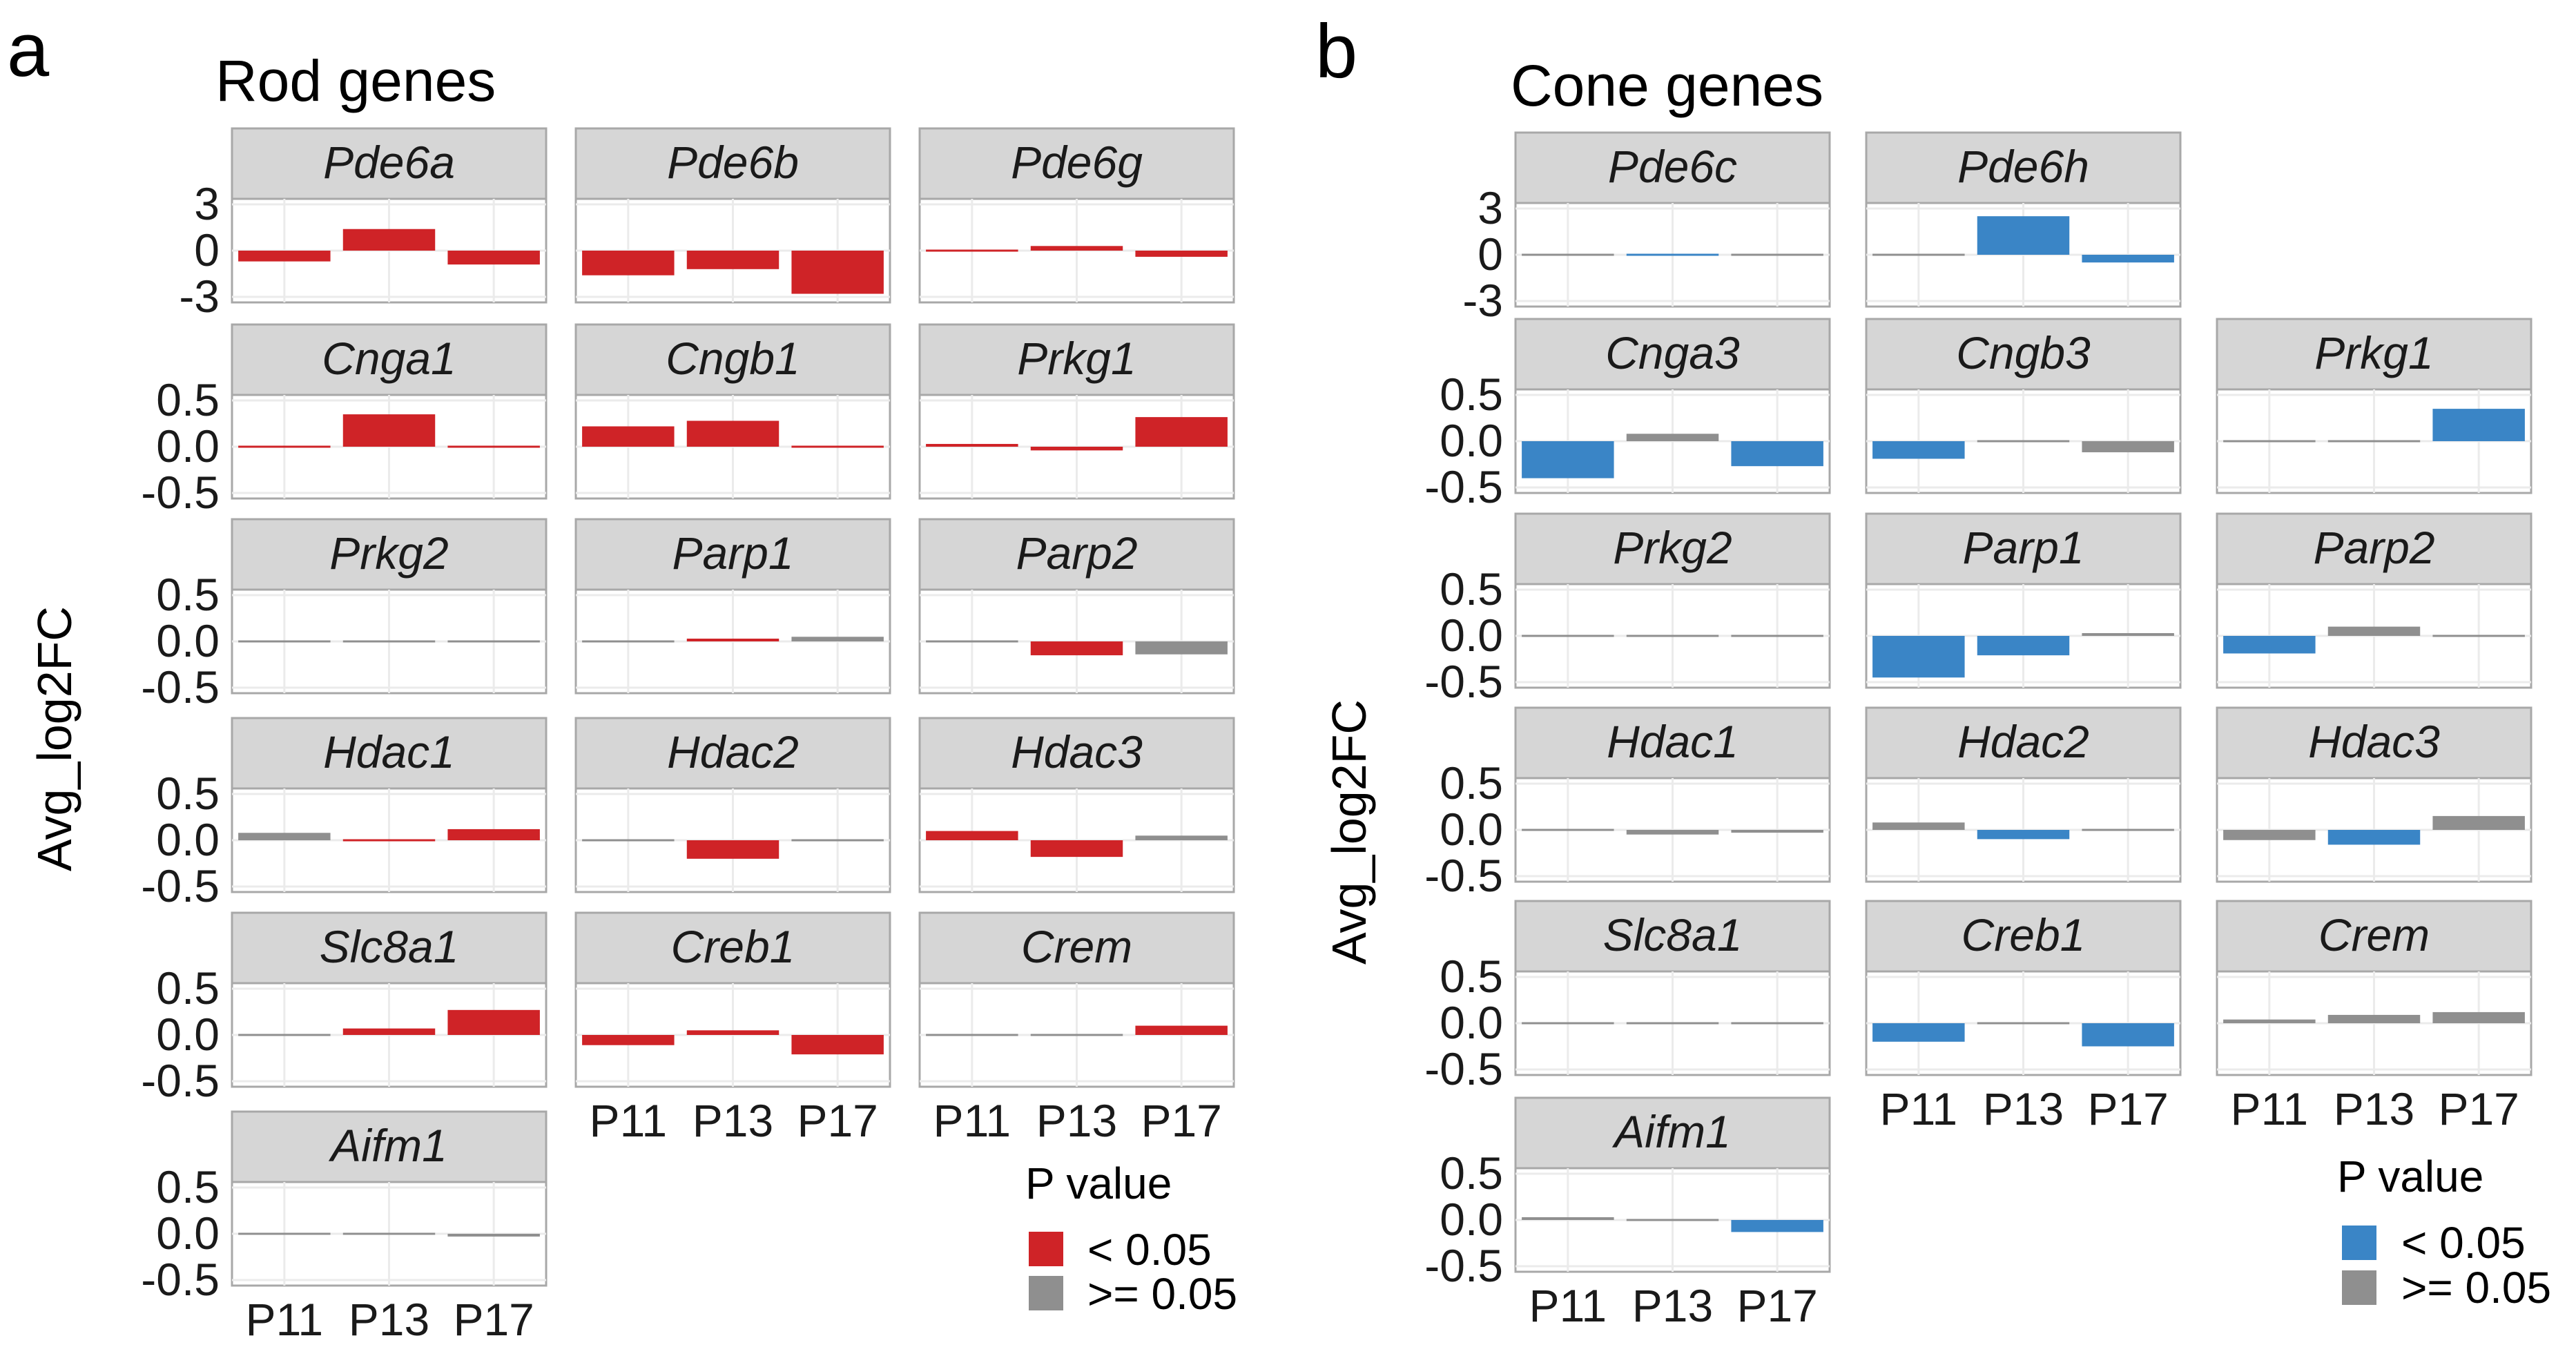 The image size is (2576, 1356). What do you see at coordinates (2024, 934) in the screenshot?
I see `facet-strip-label: Creb1` at bounding box center [2024, 934].